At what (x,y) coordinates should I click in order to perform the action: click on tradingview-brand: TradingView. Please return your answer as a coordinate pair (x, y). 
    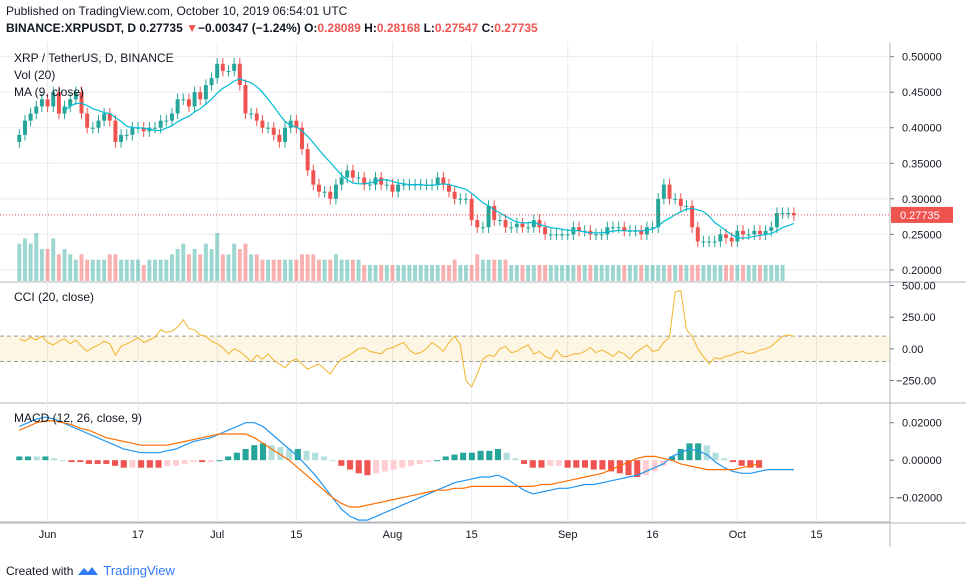
    Looking at the image, I should click on (139, 570).